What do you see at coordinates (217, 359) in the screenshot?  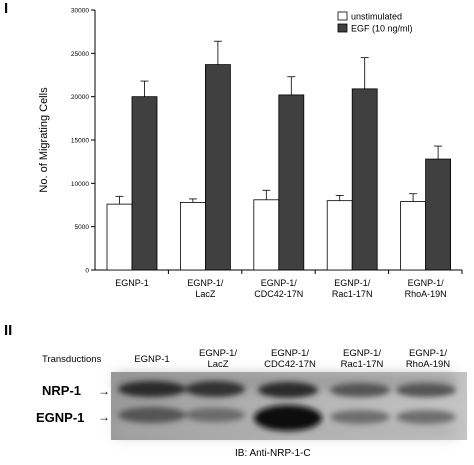 I see `lane-header: EGNP-1/ LacZ` at bounding box center [217, 359].